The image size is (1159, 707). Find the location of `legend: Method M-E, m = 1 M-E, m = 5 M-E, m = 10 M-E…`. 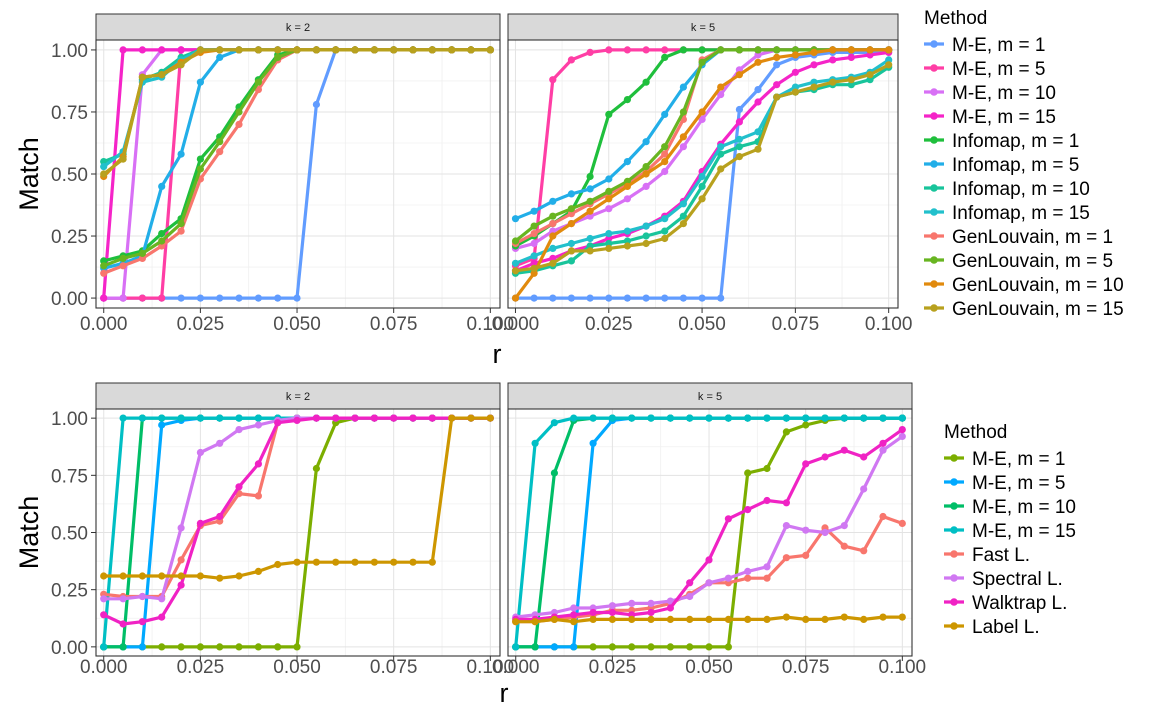

legend: Method M-E, m = 1 M-E, m = 5 M-E, m = 10 M-E… is located at coordinates (1010, 530).